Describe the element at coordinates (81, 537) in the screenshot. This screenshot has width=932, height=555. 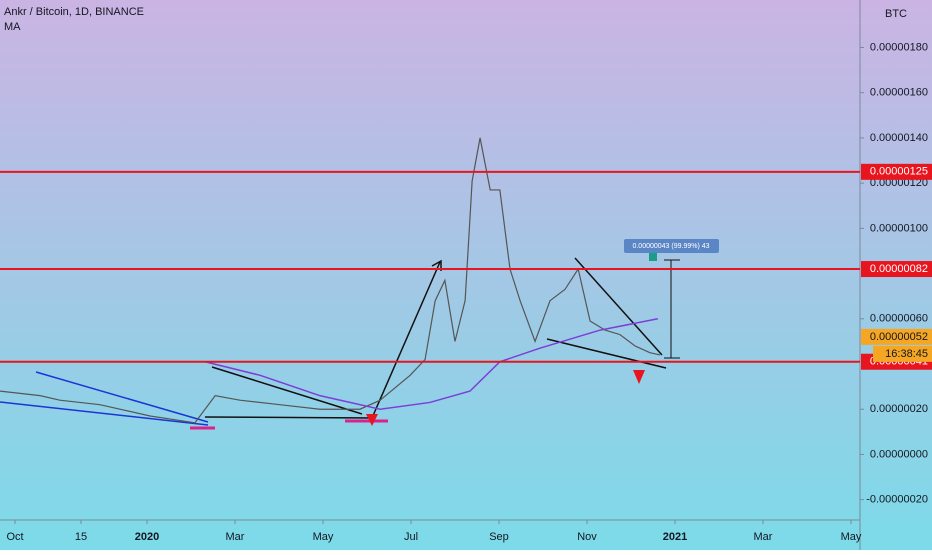
I see `x-tick-label: 15` at that location.